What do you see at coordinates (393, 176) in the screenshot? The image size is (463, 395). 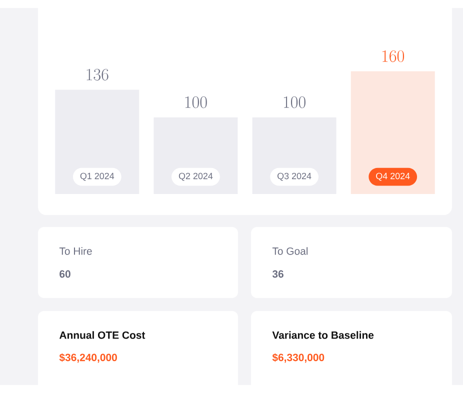 I see `x-tick-label: Q4 2024` at bounding box center [393, 176].